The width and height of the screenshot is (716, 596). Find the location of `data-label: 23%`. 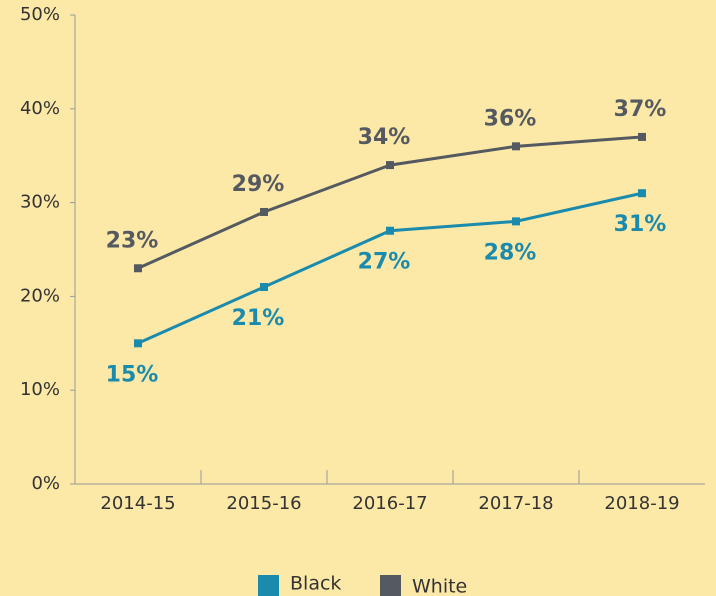

data-label: 23% is located at coordinates (132, 240).